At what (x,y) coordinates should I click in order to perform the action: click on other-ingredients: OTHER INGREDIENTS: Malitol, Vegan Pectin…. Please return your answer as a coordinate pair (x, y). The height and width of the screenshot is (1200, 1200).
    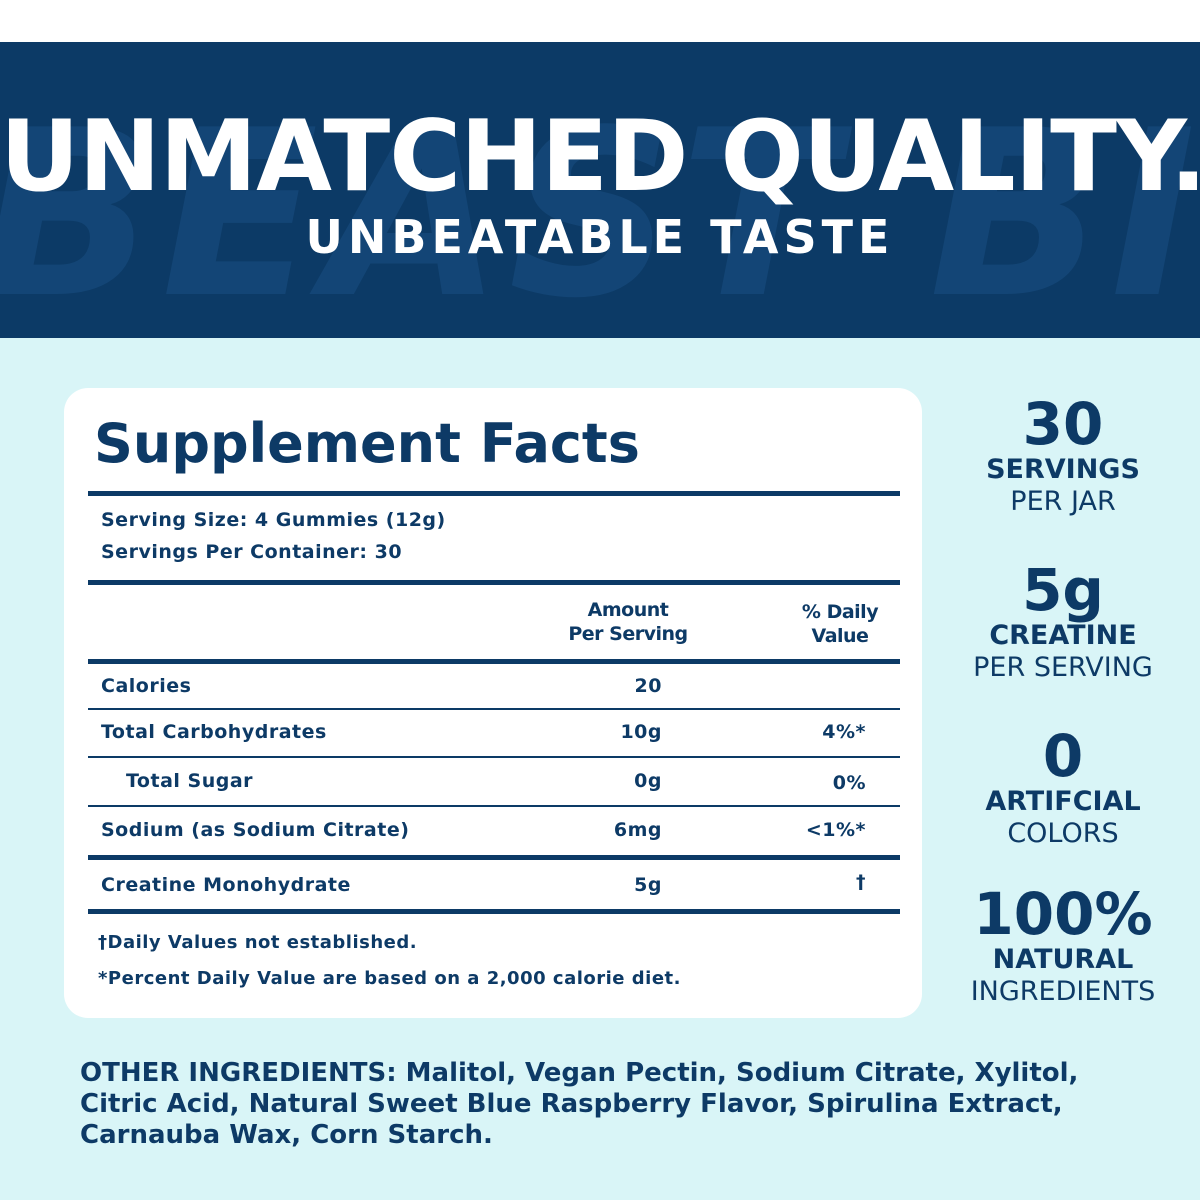
    Looking at the image, I should click on (579, 1104).